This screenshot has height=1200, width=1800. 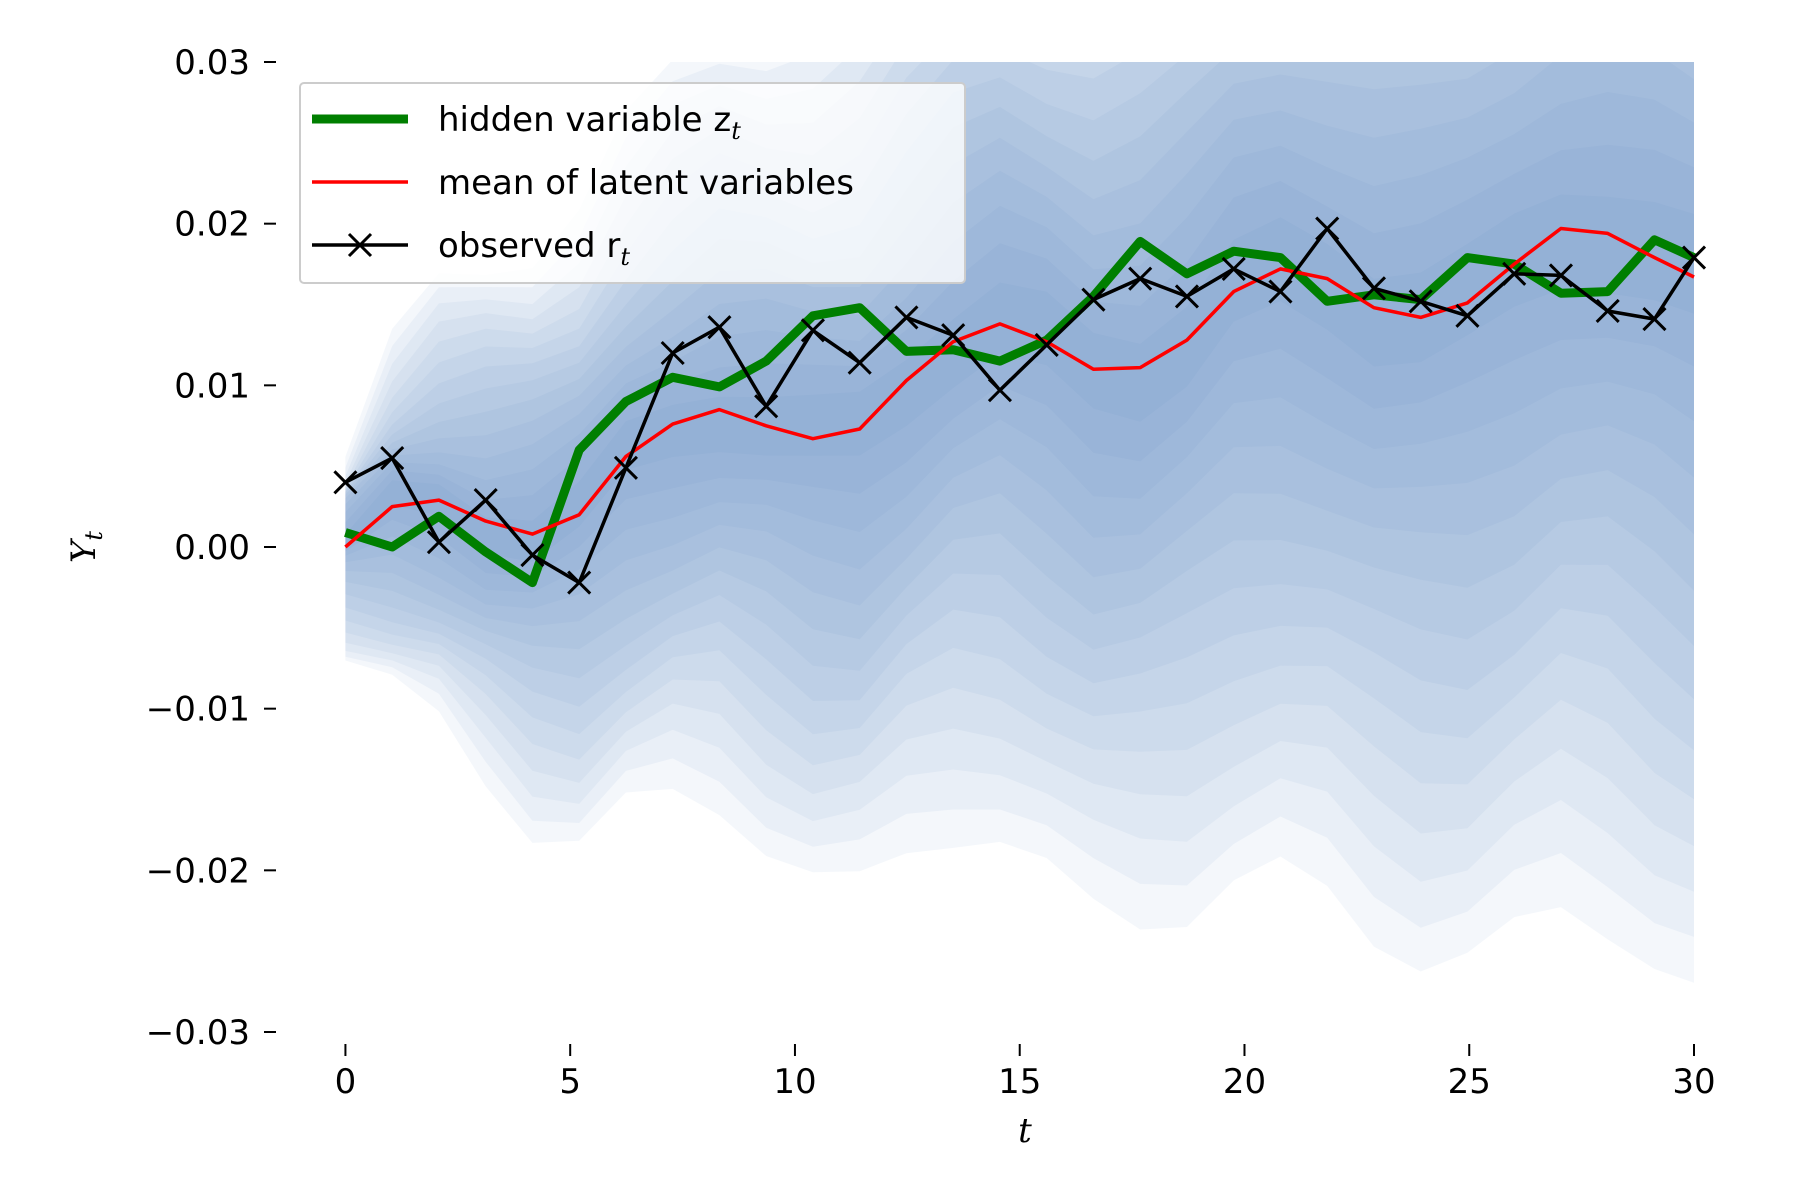 I want to click on legend-entry-mean-latent: mean of latent variables, so click(x=583, y=183).